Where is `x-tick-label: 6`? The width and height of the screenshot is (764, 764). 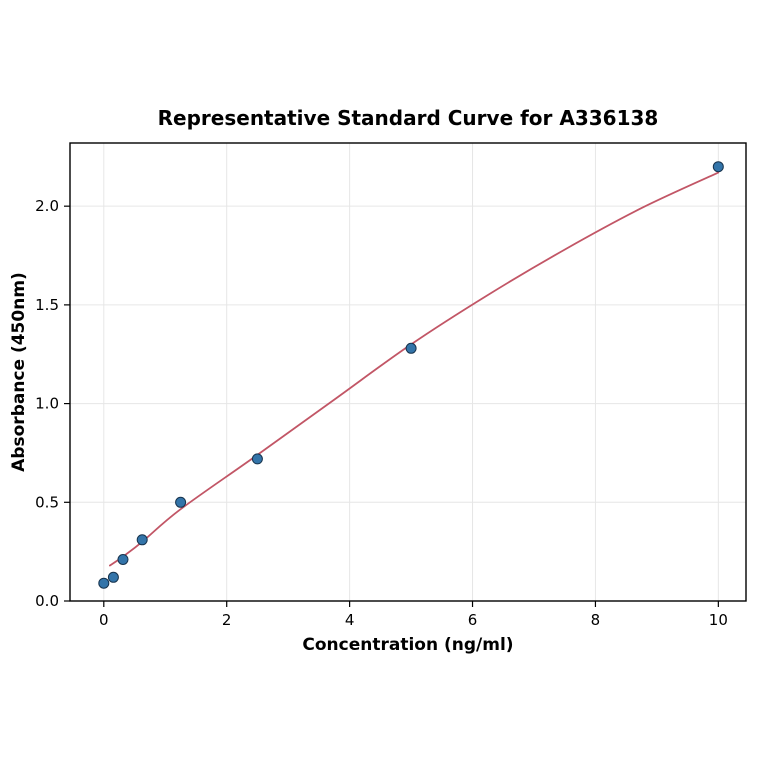
x-tick-label: 6 is located at coordinates (473, 620).